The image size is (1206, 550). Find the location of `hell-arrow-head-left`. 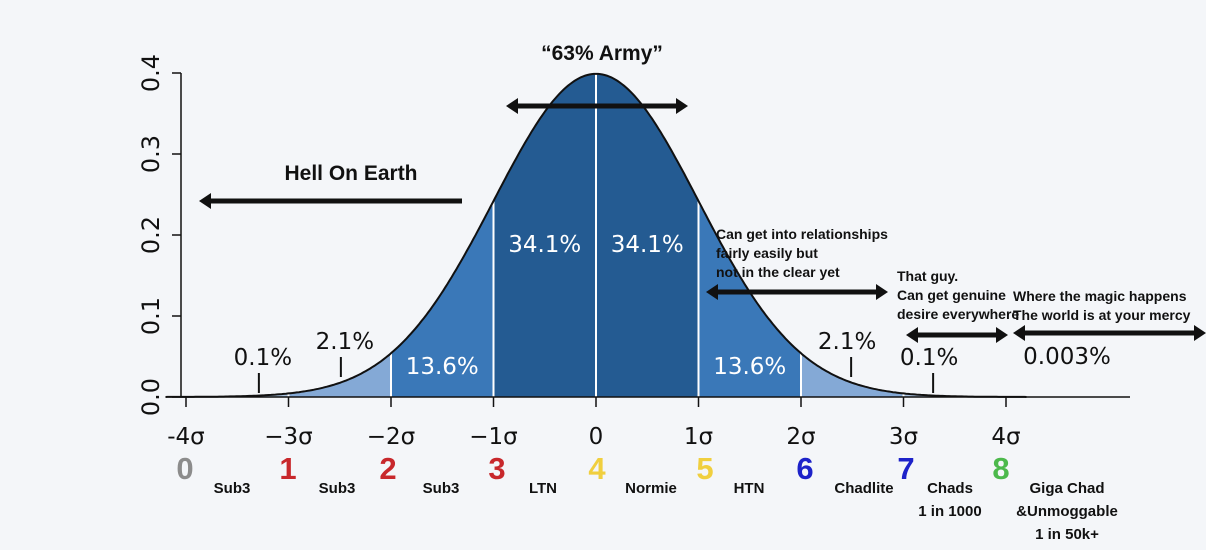

hell-arrow-head-left is located at coordinates (205, 201).